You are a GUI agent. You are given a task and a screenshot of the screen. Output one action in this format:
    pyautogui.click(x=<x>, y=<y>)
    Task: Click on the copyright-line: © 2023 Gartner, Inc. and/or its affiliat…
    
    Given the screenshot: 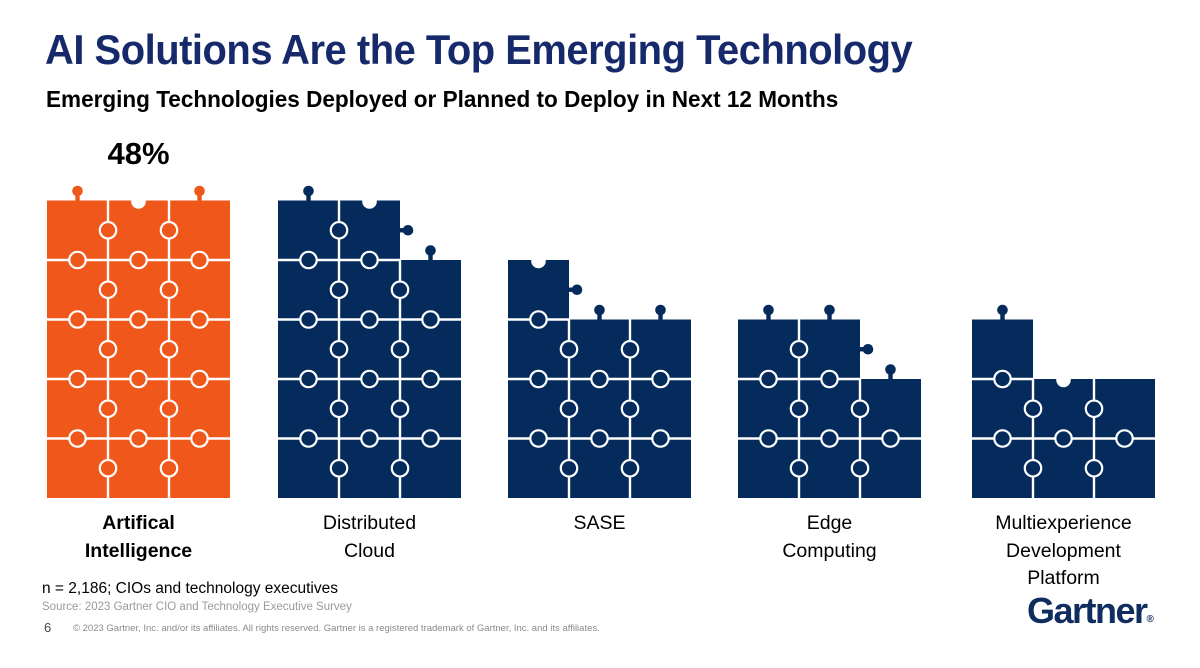 What is the action you would take?
    pyautogui.click(x=336, y=628)
    